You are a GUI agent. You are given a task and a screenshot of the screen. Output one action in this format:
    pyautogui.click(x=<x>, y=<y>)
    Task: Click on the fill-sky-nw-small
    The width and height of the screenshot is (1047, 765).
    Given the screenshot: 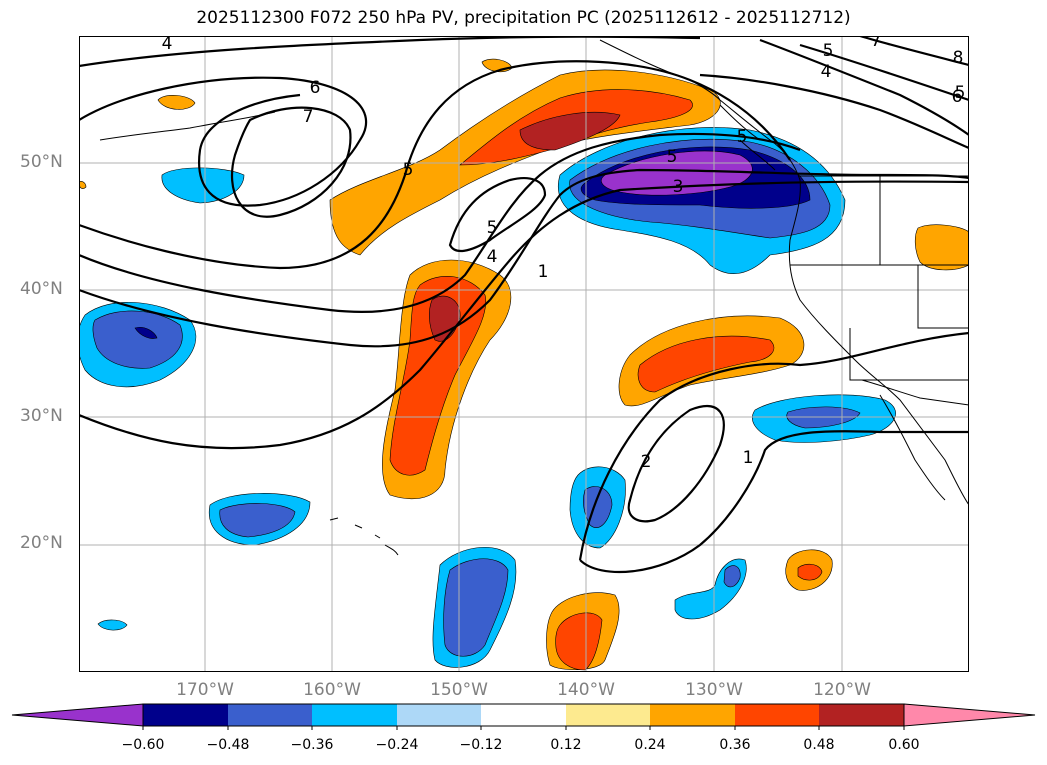 What is the action you would take?
    pyautogui.click(x=203, y=185)
    